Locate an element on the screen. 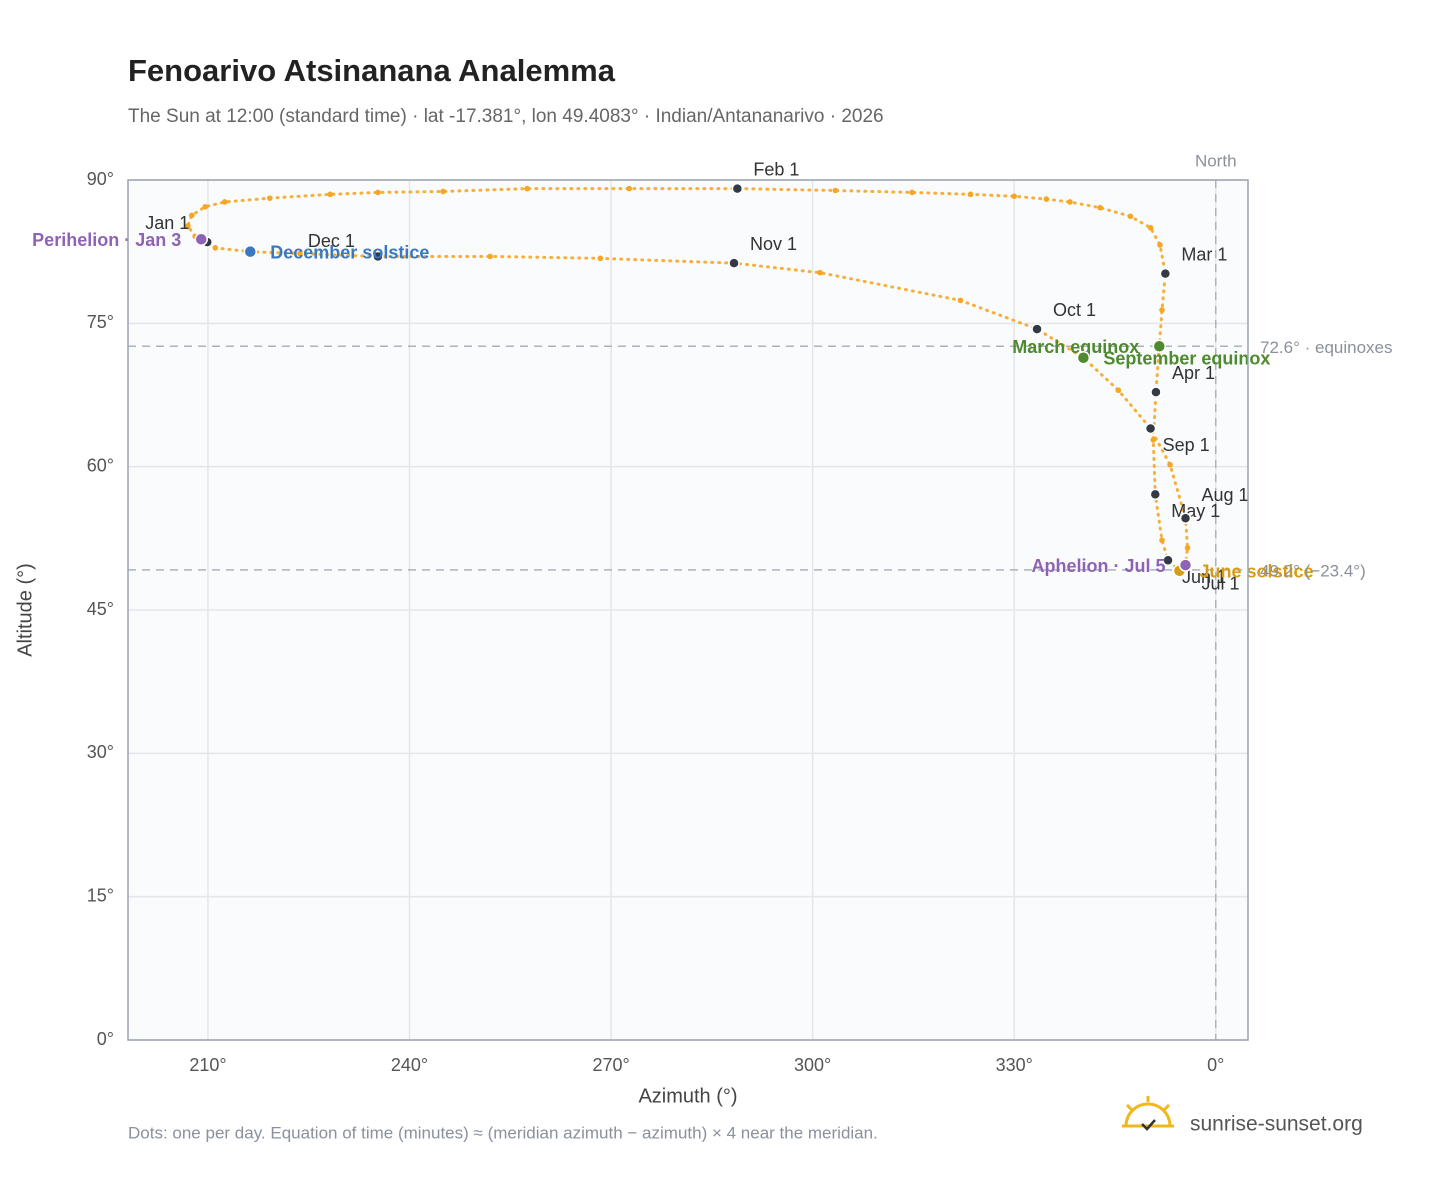 The image size is (1448, 1193). chart-title: Fenoarivo Atsinanana Analemma is located at coordinates (372, 70).